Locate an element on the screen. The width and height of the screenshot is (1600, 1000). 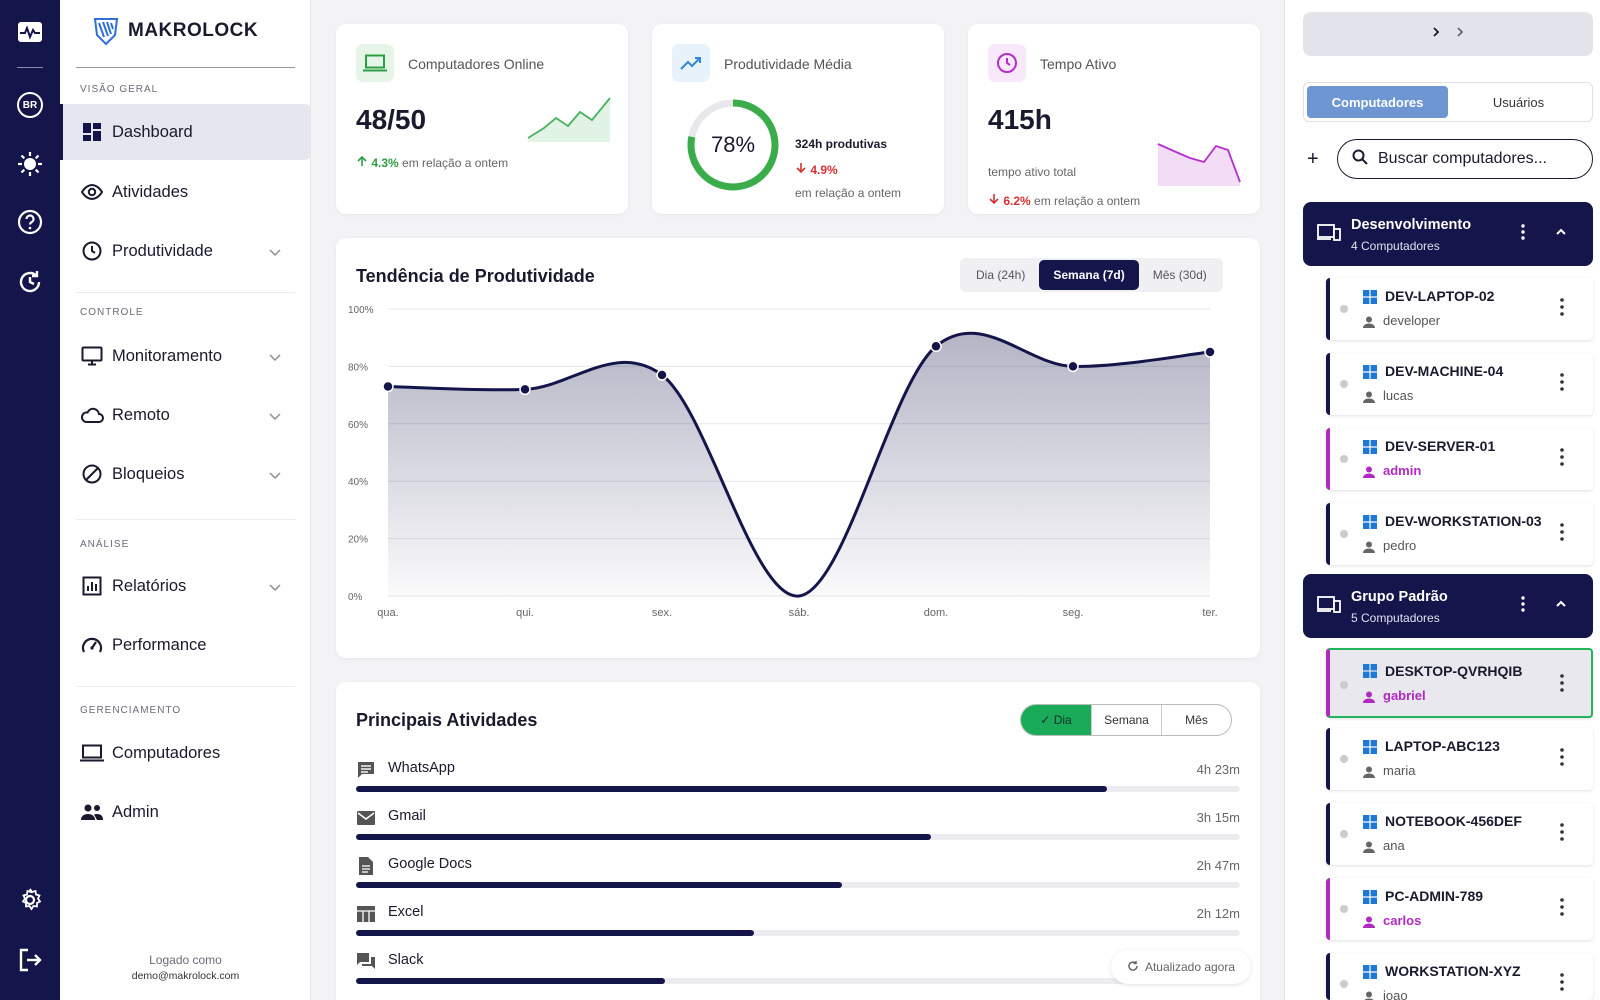
computer-item: DEV-SERVER-01 admin is located at coordinates (1459, 459).